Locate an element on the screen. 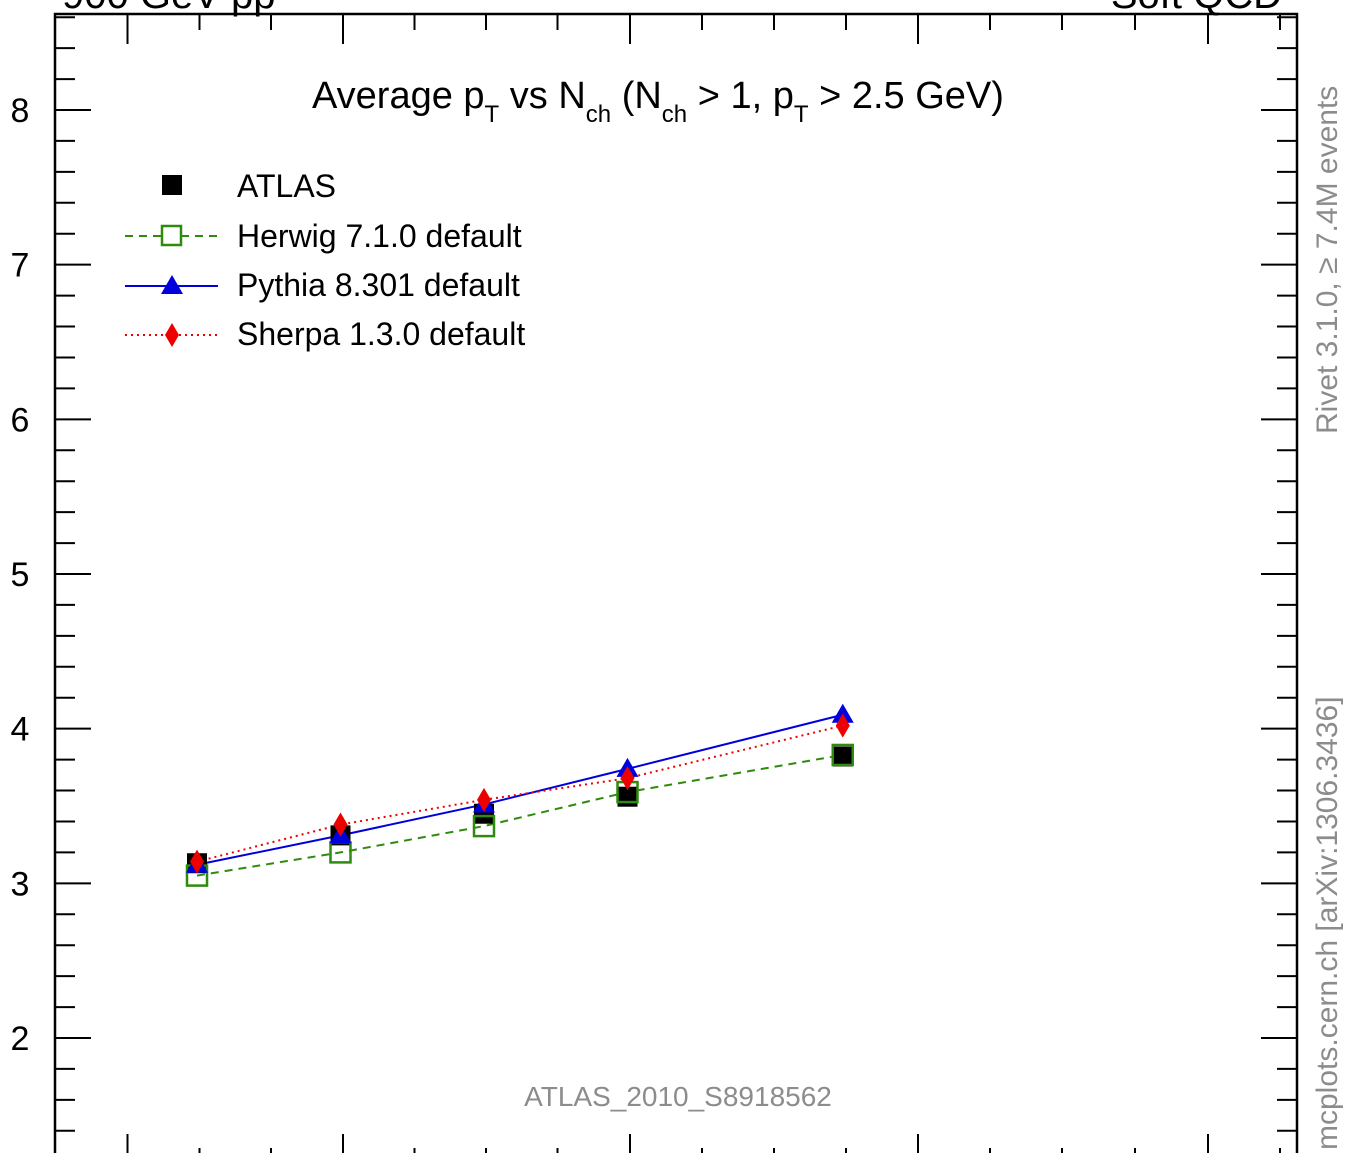 The width and height of the screenshot is (1351, 1153). y-tick-label: 5 is located at coordinates (20, 575).